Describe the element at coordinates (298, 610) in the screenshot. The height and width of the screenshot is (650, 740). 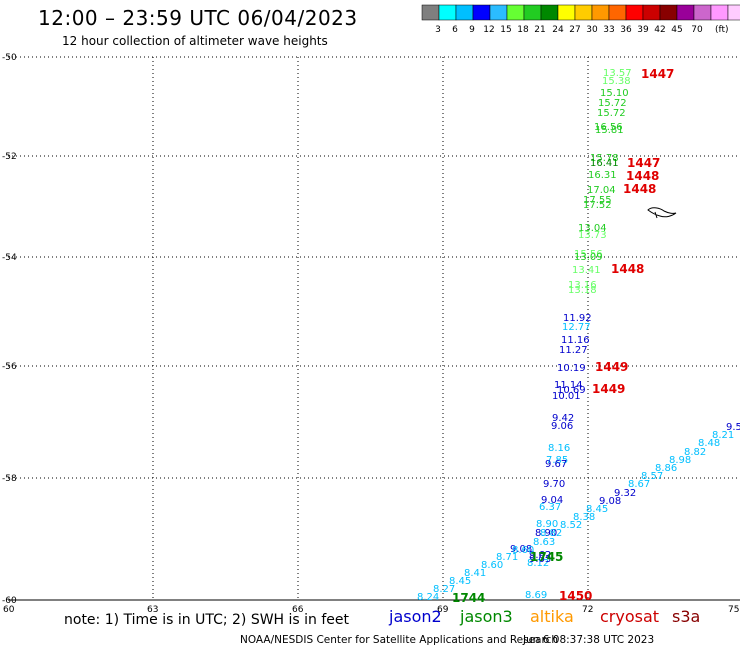
I see `lon-tick-66: 66` at that location.